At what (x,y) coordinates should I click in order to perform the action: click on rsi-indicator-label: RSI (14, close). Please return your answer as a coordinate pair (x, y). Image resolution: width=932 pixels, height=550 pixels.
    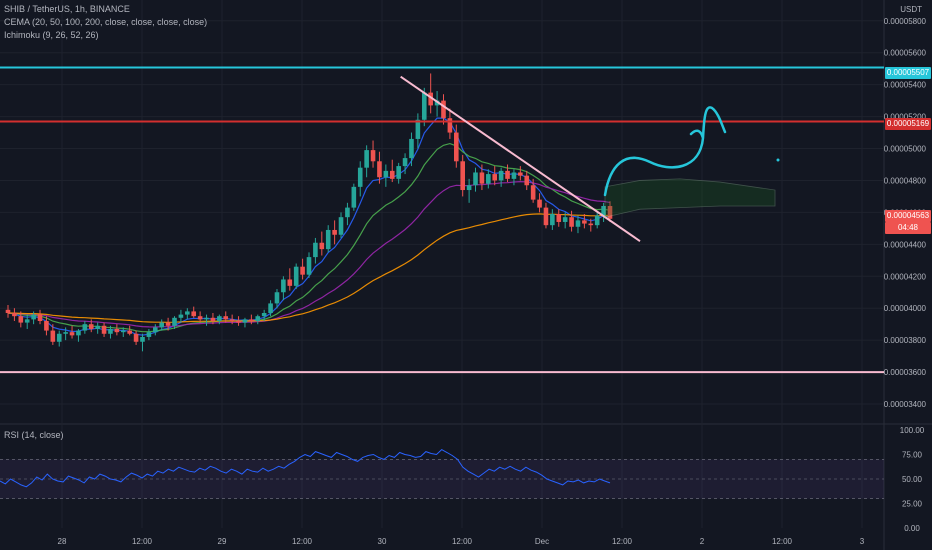
    Looking at the image, I should click on (34, 435).